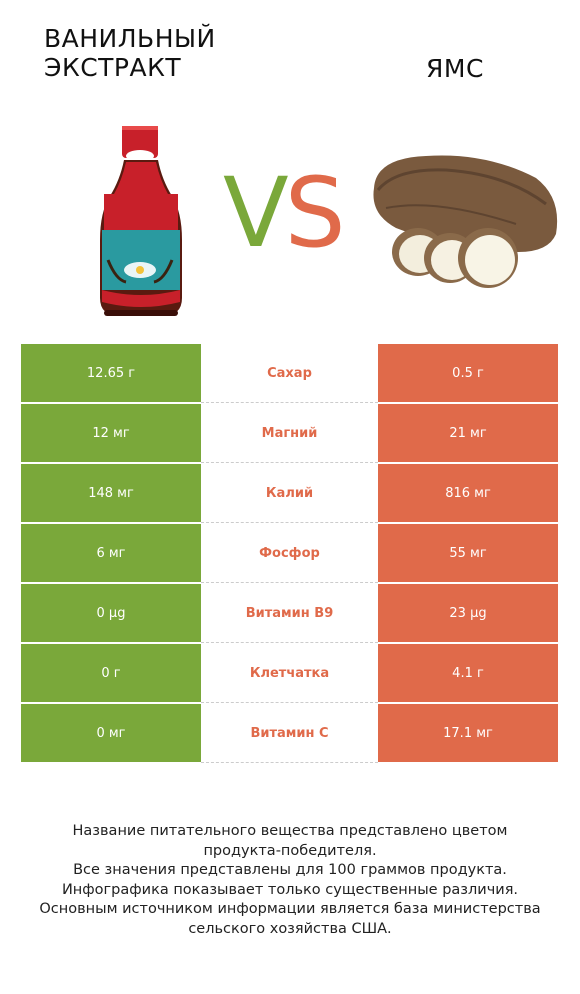 The image size is (580, 994). I want to click on right-product-title: ЯМС, so click(455, 68).